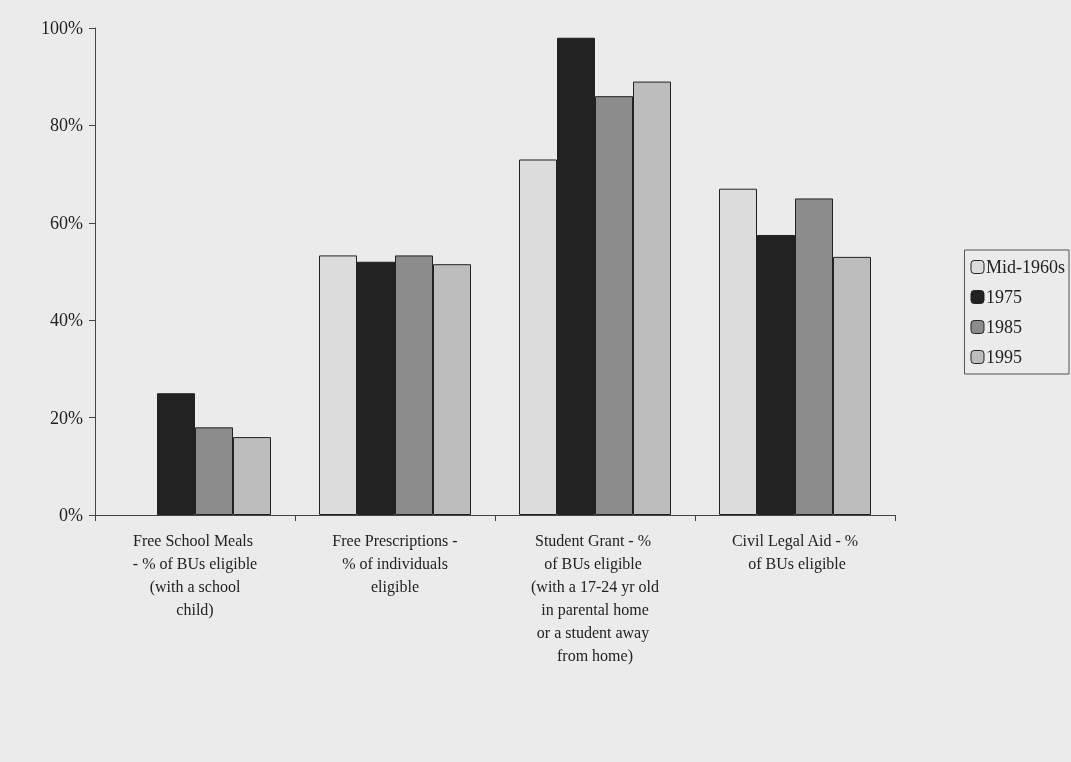  What do you see at coordinates (1004, 297) in the screenshot?
I see `legend-label: 1975` at bounding box center [1004, 297].